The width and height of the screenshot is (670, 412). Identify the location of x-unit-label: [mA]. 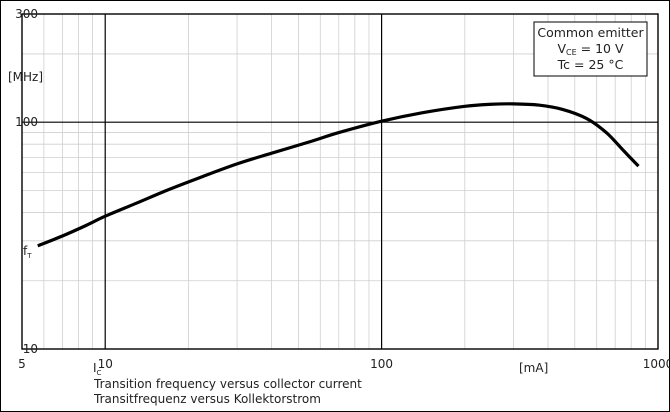
(533, 368).